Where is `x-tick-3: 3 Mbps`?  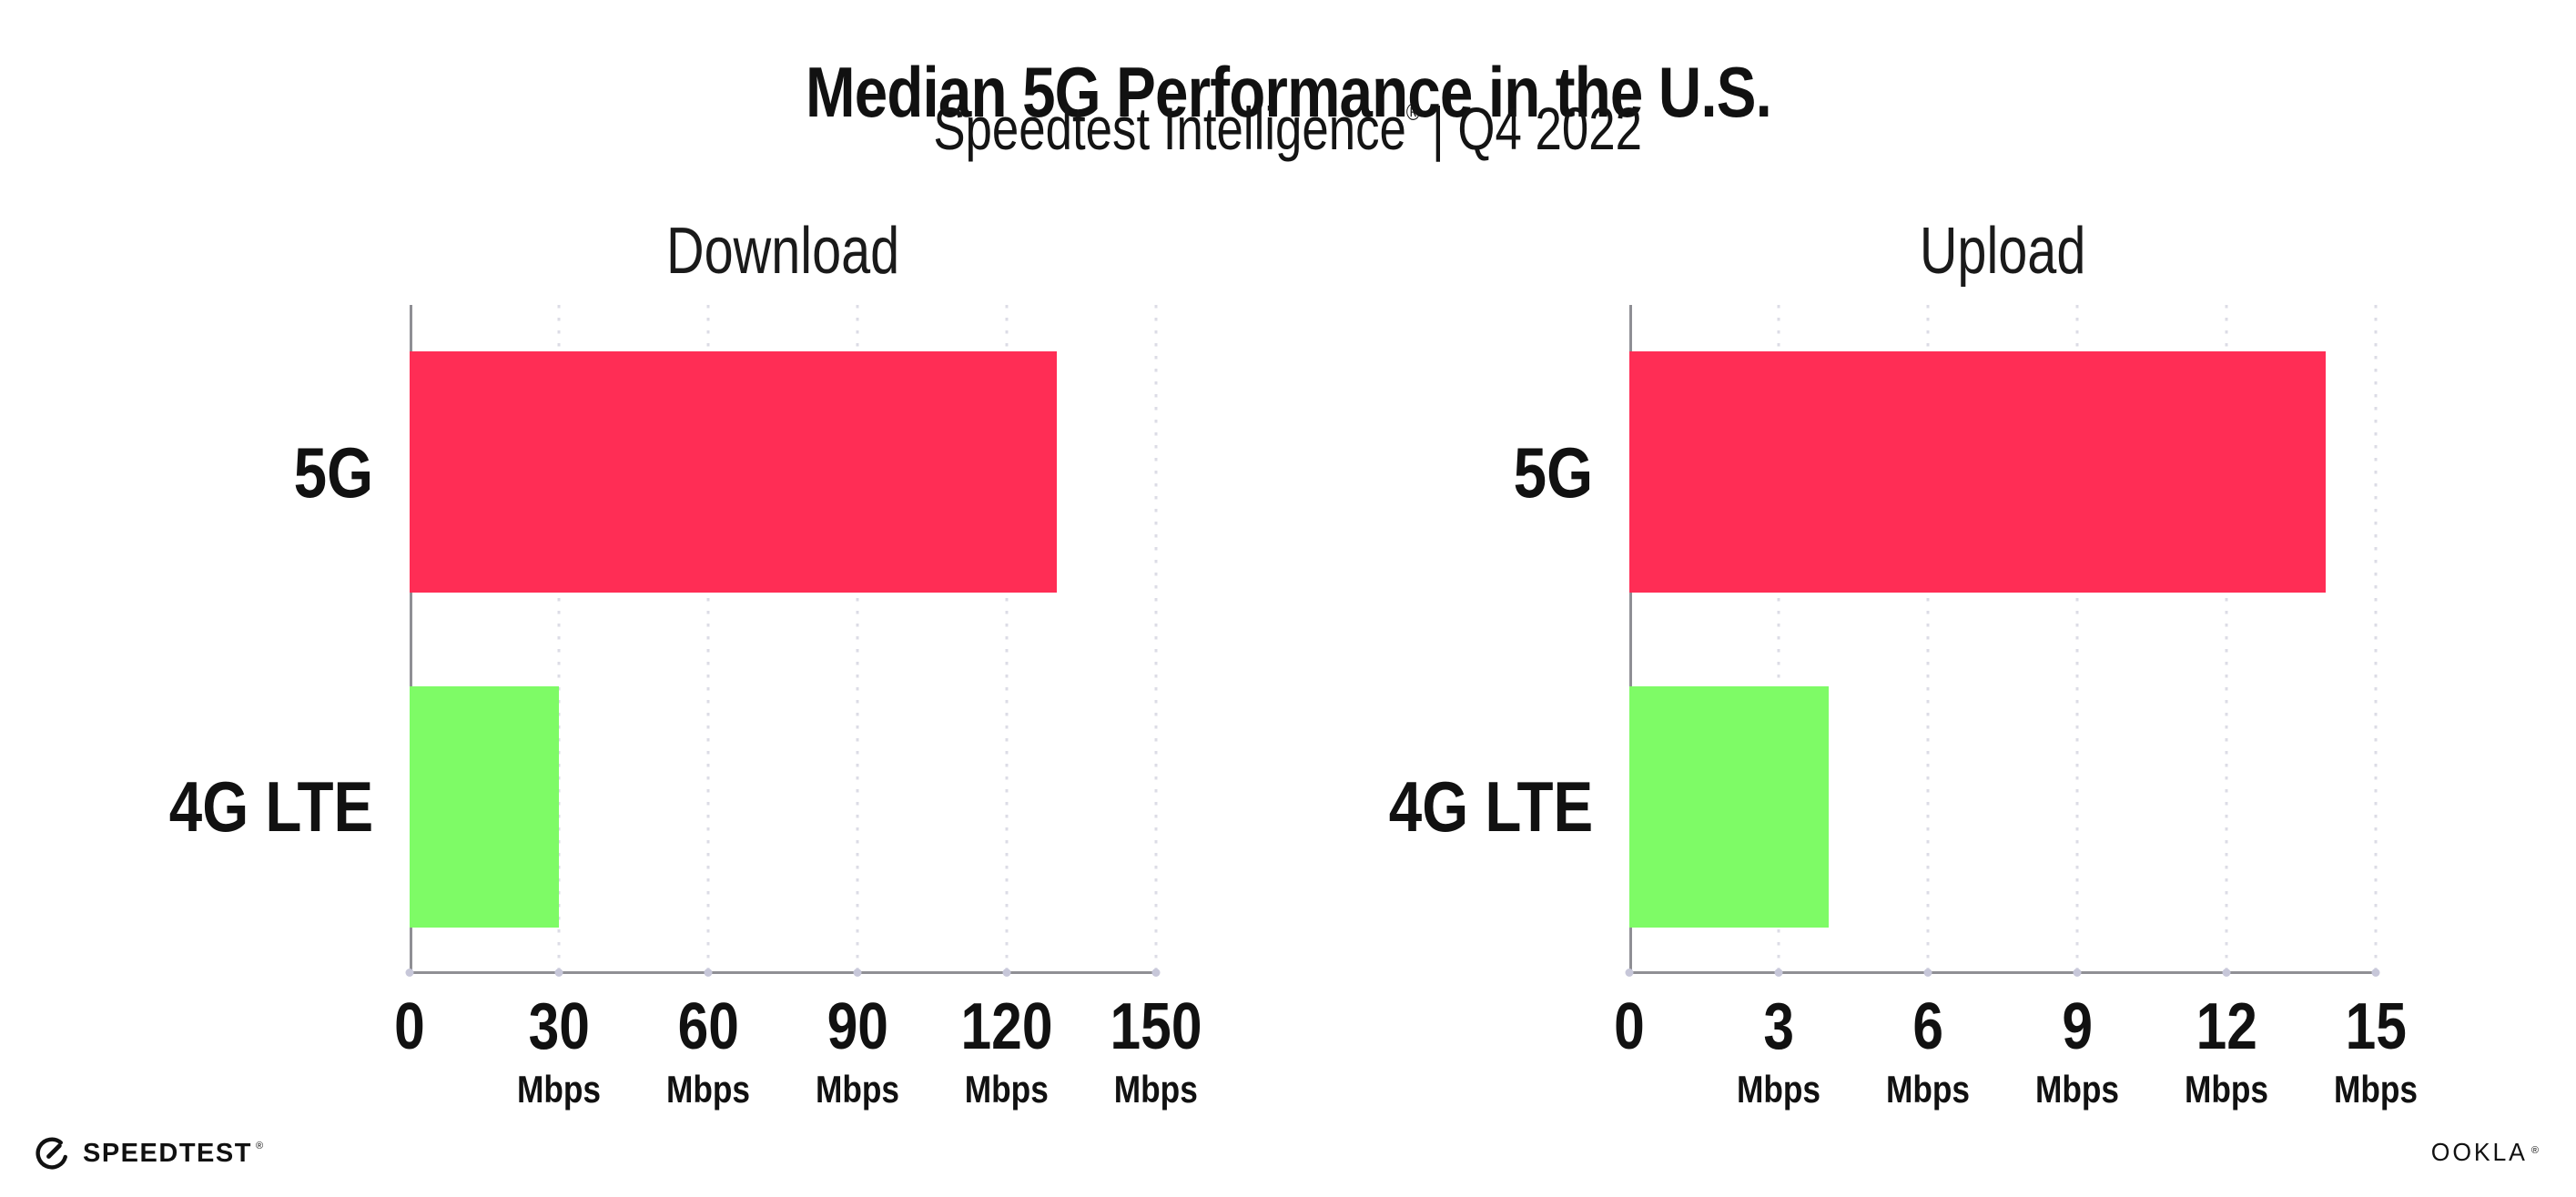
x-tick-3: 3 Mbps is located at coordinates (1779, 1052).